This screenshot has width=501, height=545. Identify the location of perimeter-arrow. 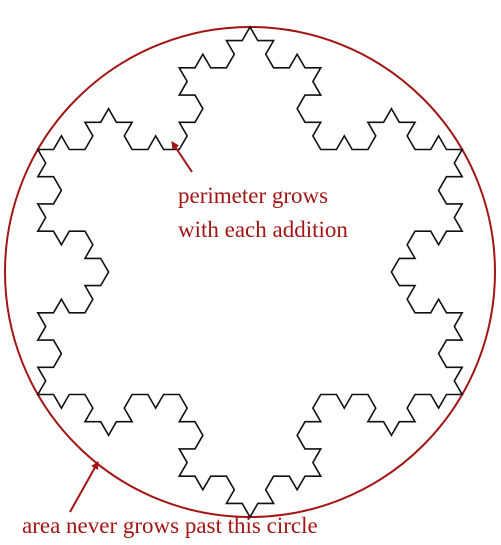
(182, 157).